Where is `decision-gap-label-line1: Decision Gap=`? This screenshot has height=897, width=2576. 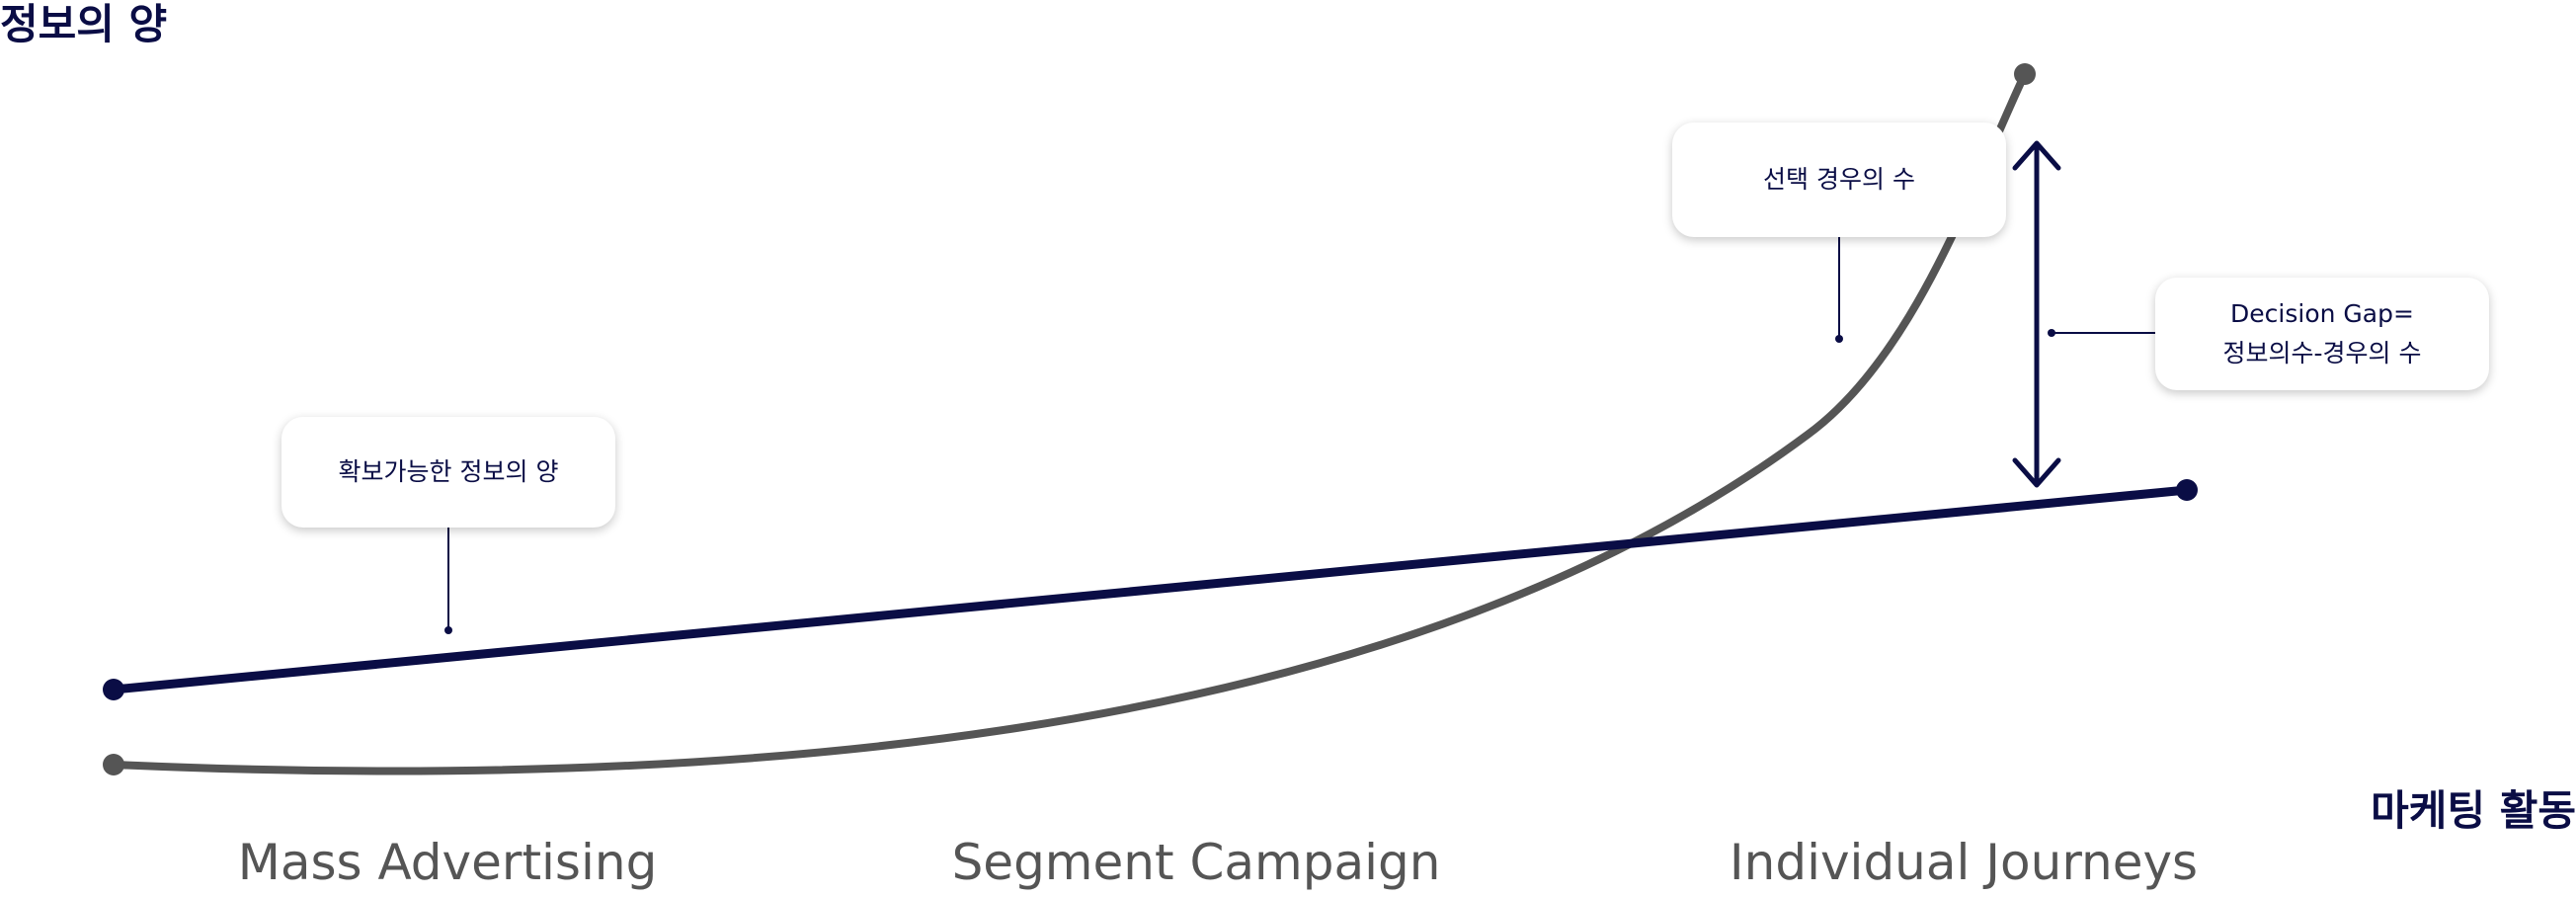
decision-gap-label-line1: Decision Gap= is located at coordinates (2322, 313).